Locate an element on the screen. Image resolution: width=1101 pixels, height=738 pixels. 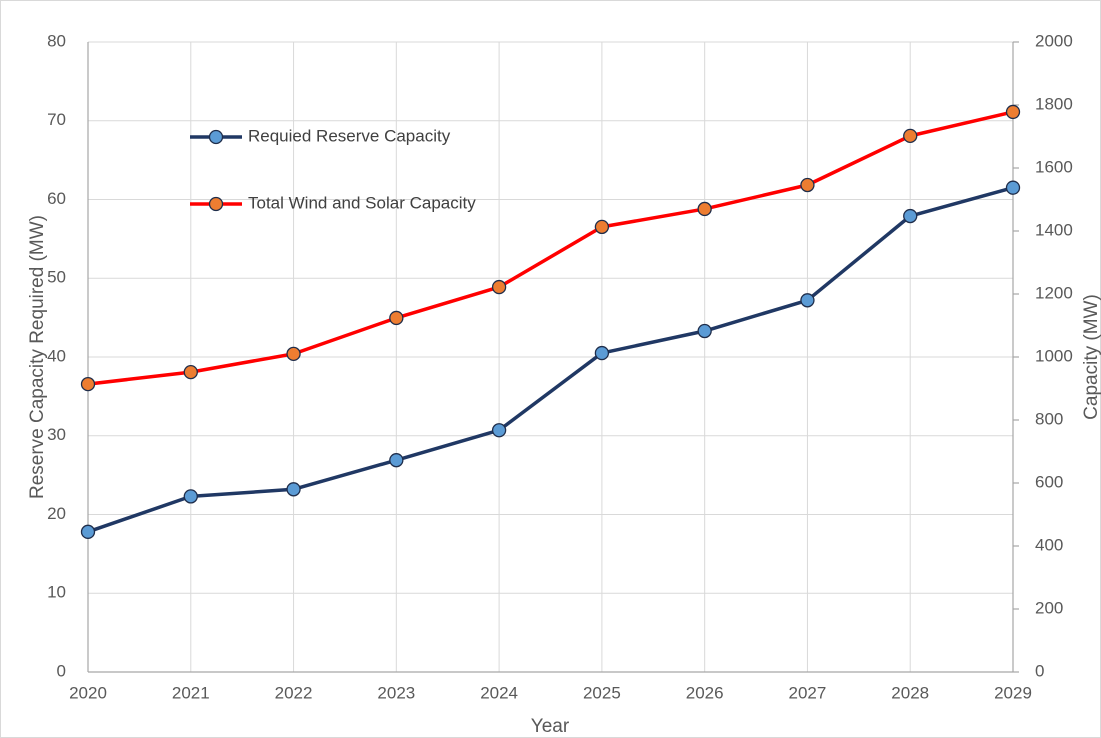
x-tick-label: 2025 is located at coordinates (602, 692).